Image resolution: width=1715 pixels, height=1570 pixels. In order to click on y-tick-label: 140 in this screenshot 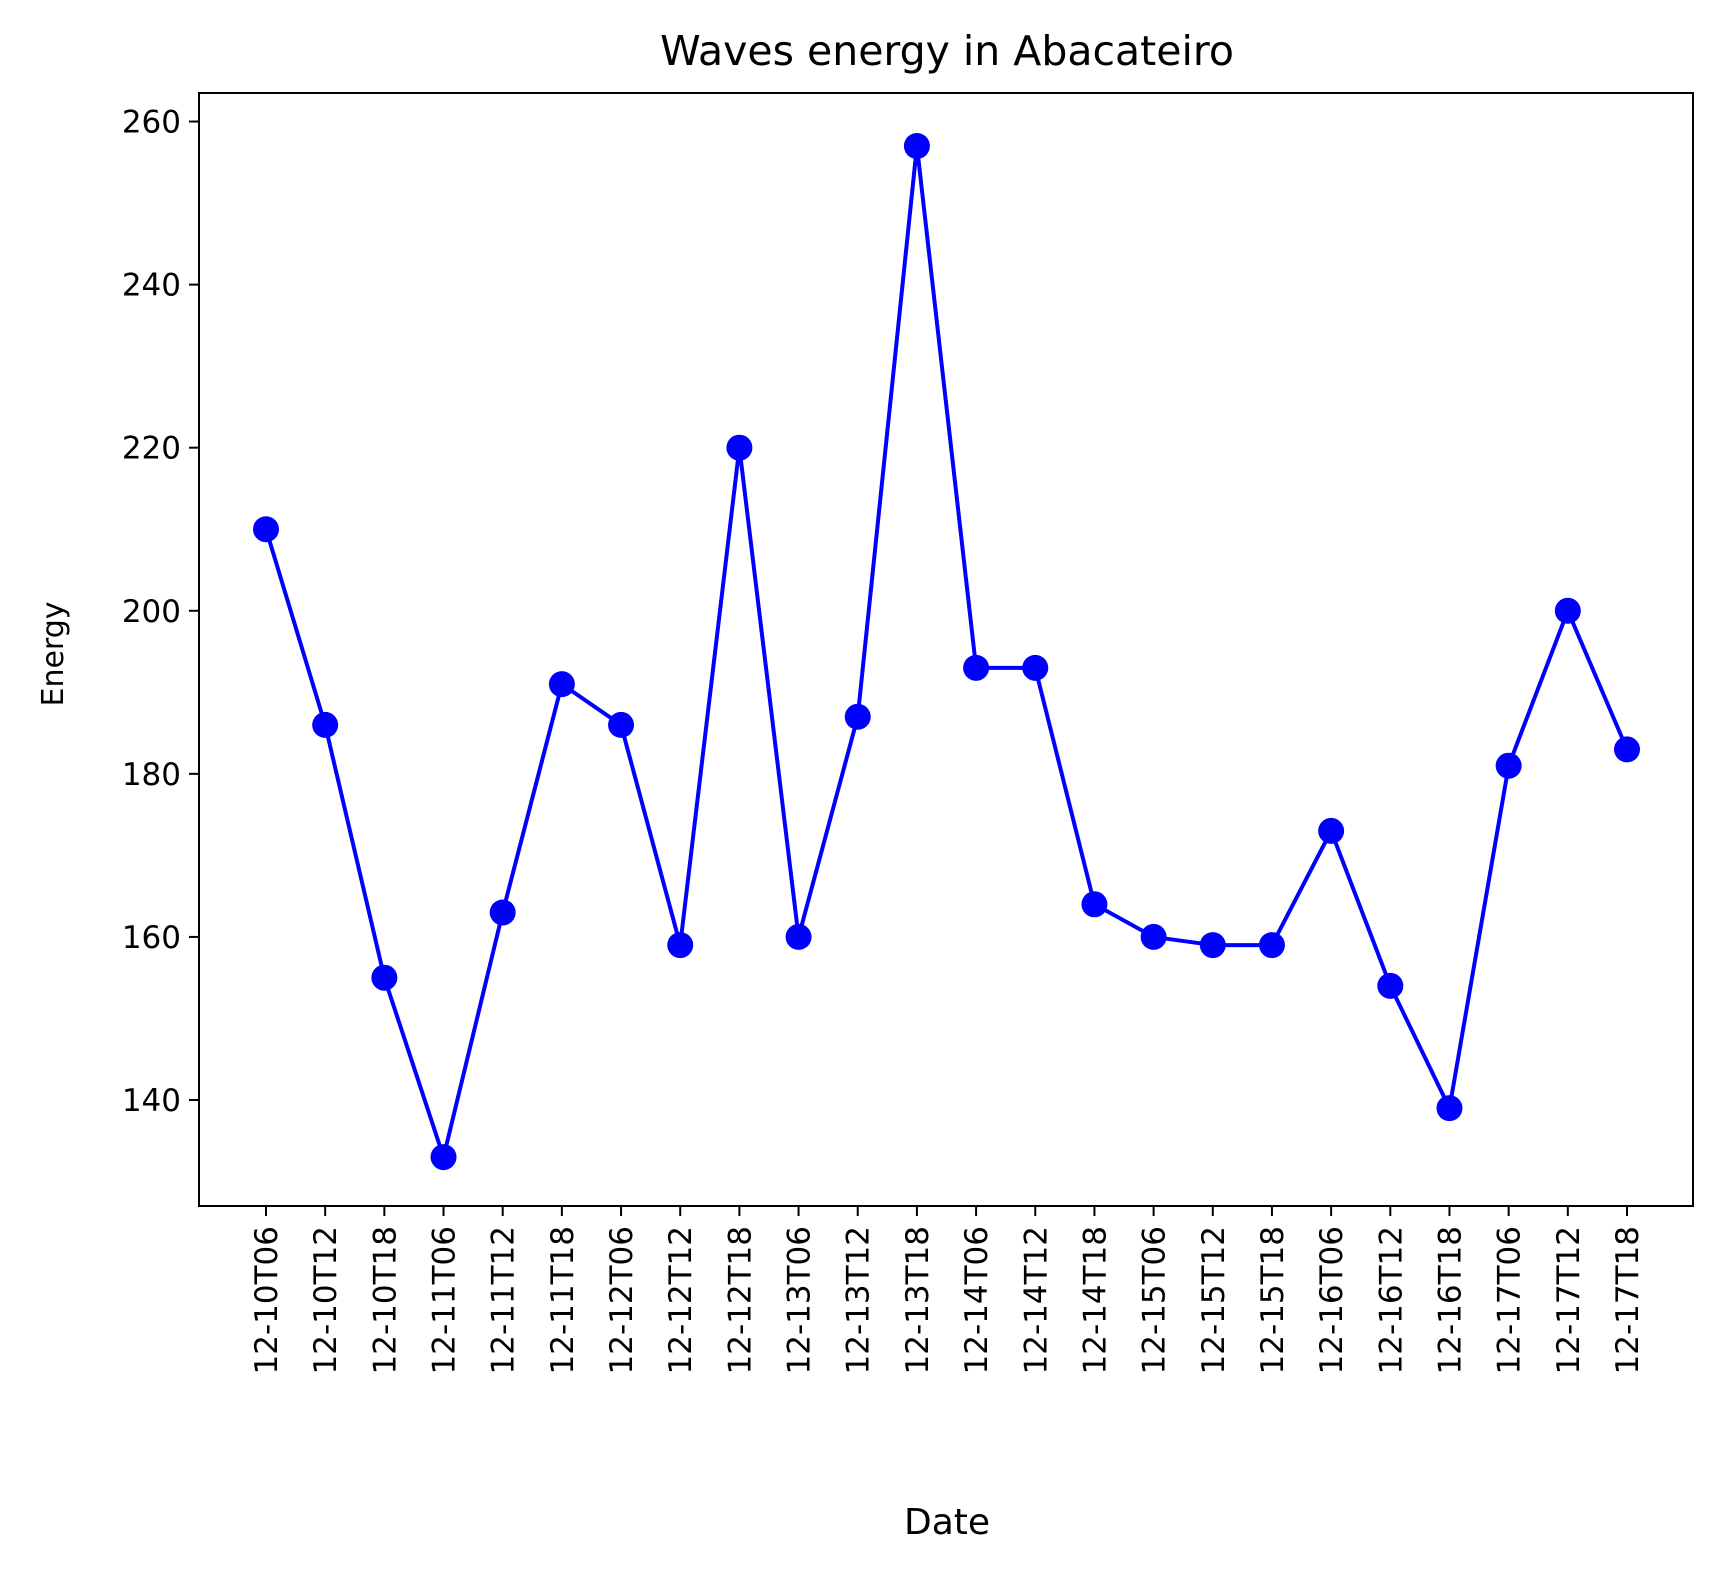, I will do `click(151, 1101)`.